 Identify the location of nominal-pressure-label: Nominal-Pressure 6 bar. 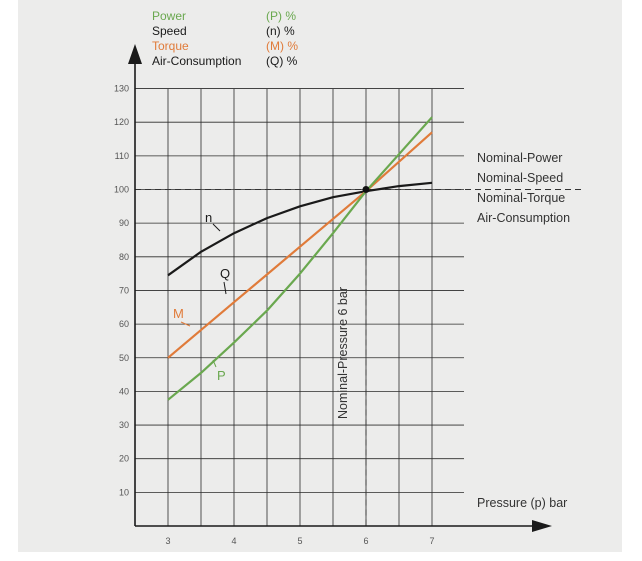
(343, 353).